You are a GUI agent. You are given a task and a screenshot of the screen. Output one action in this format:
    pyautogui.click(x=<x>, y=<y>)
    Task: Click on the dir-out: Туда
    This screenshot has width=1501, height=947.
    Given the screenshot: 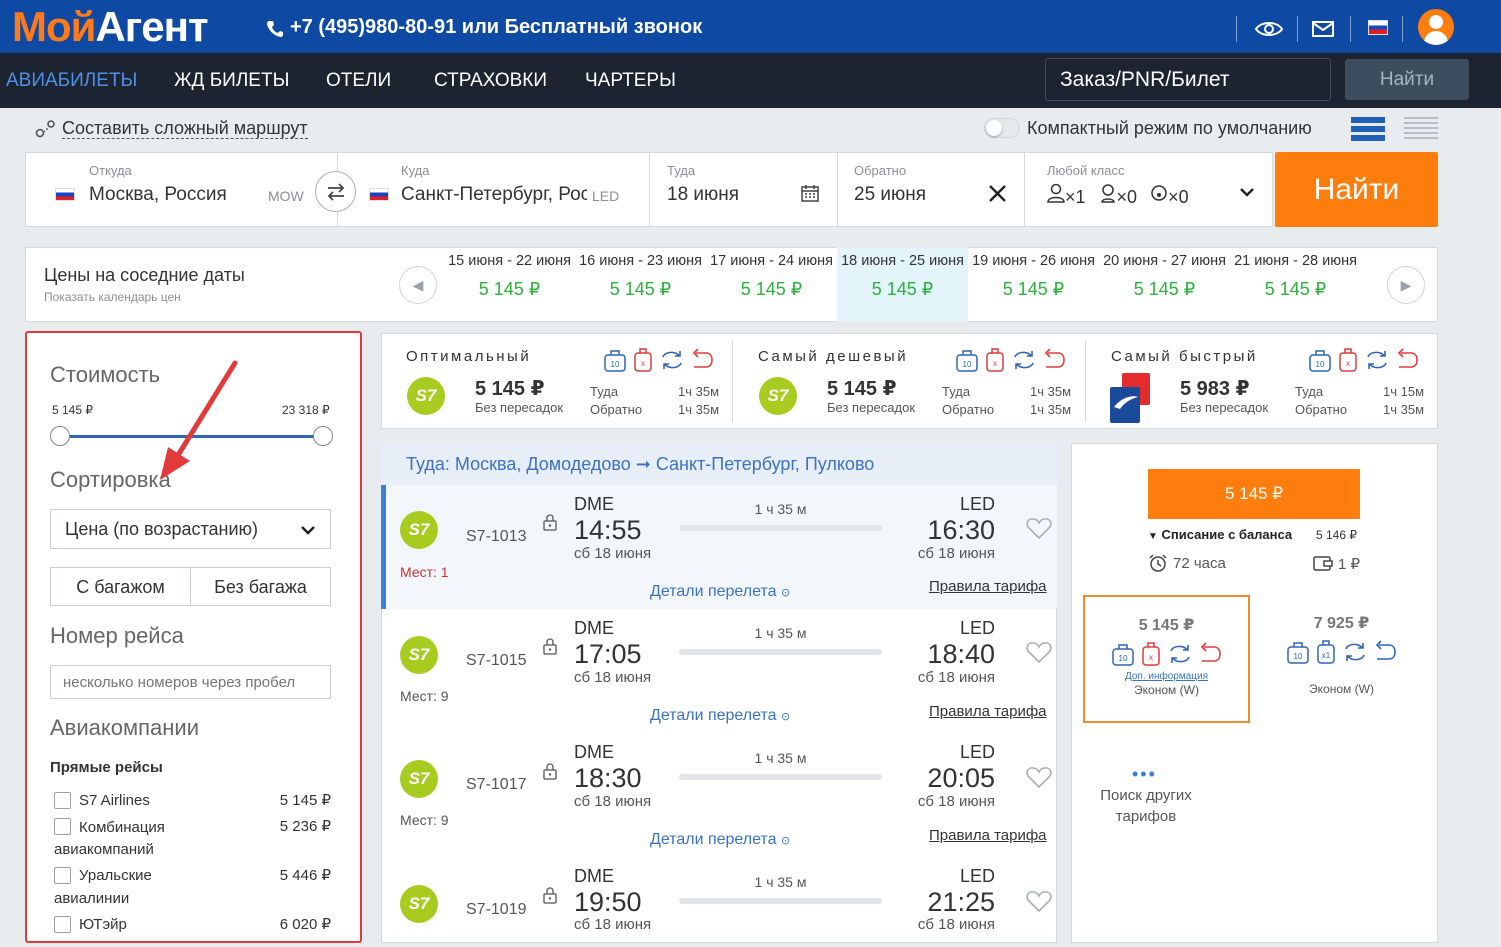 What is the action you would take?
    pyautogui.click(x=604, y=391)
    